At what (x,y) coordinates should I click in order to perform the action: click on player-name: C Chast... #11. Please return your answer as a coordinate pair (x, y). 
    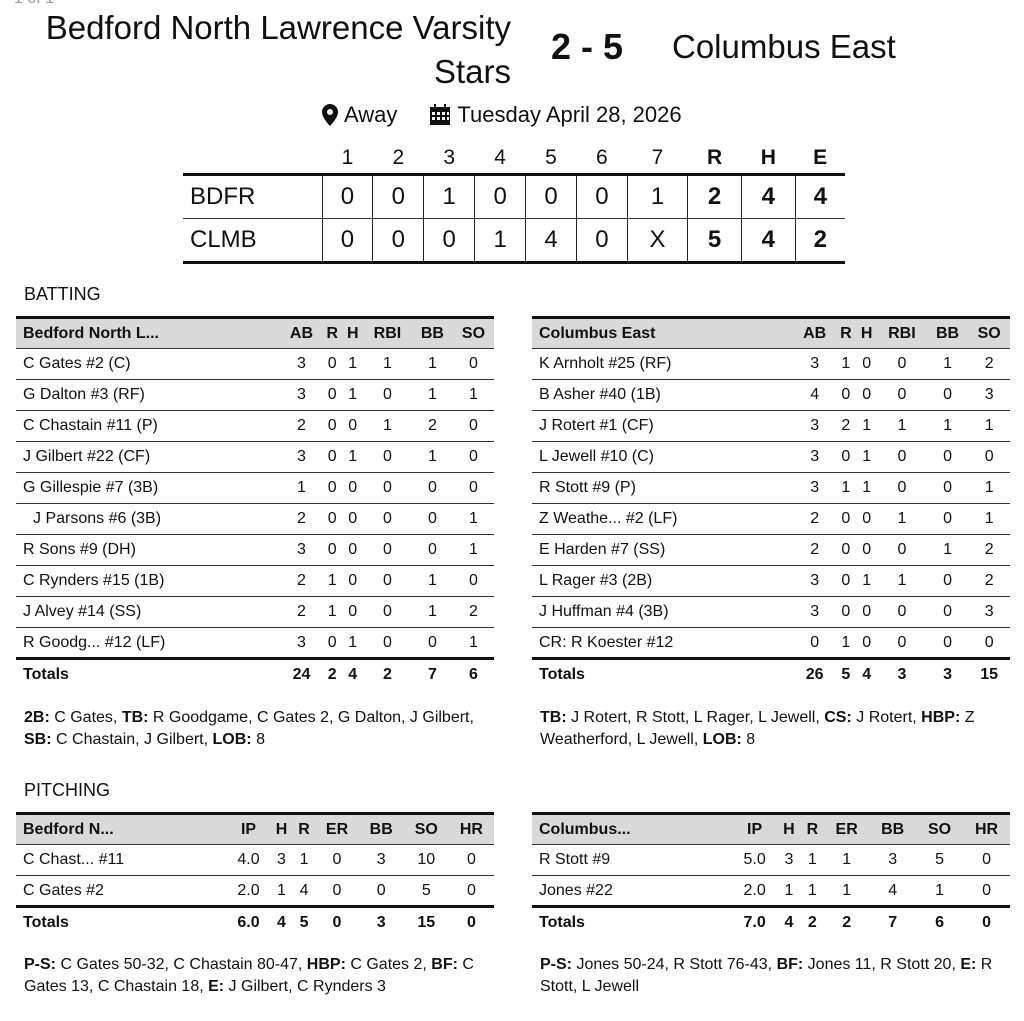
    Looking at the image, I should click on (121, 860).